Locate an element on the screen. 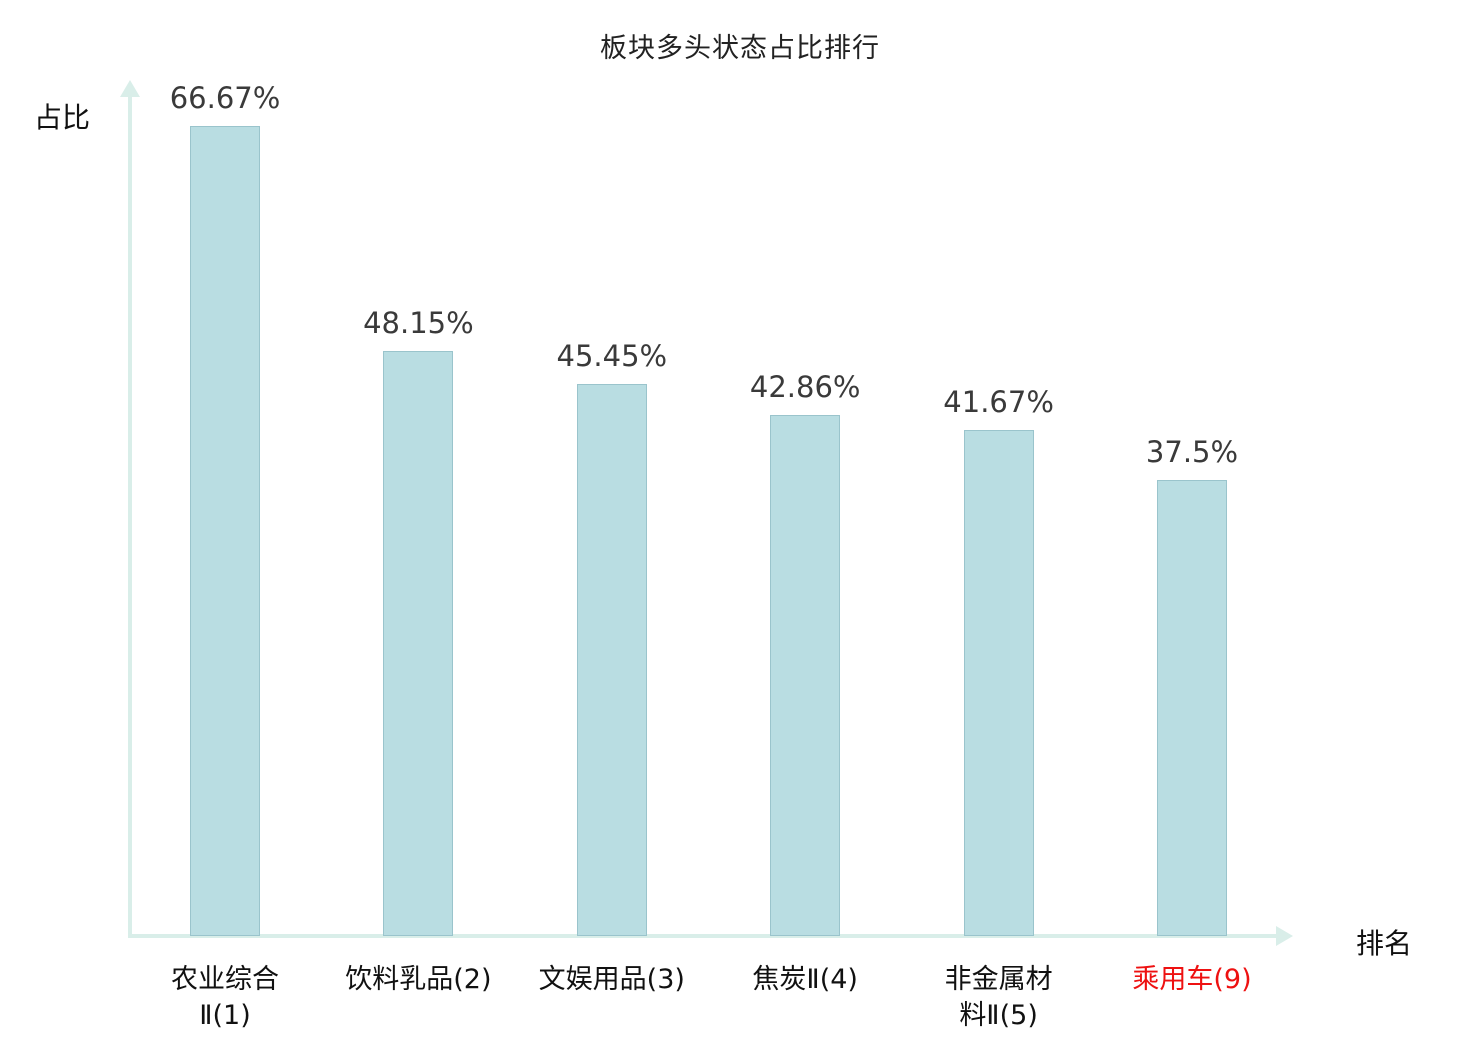  value-label-4: 42.86% is located at coordinates (805, 387).